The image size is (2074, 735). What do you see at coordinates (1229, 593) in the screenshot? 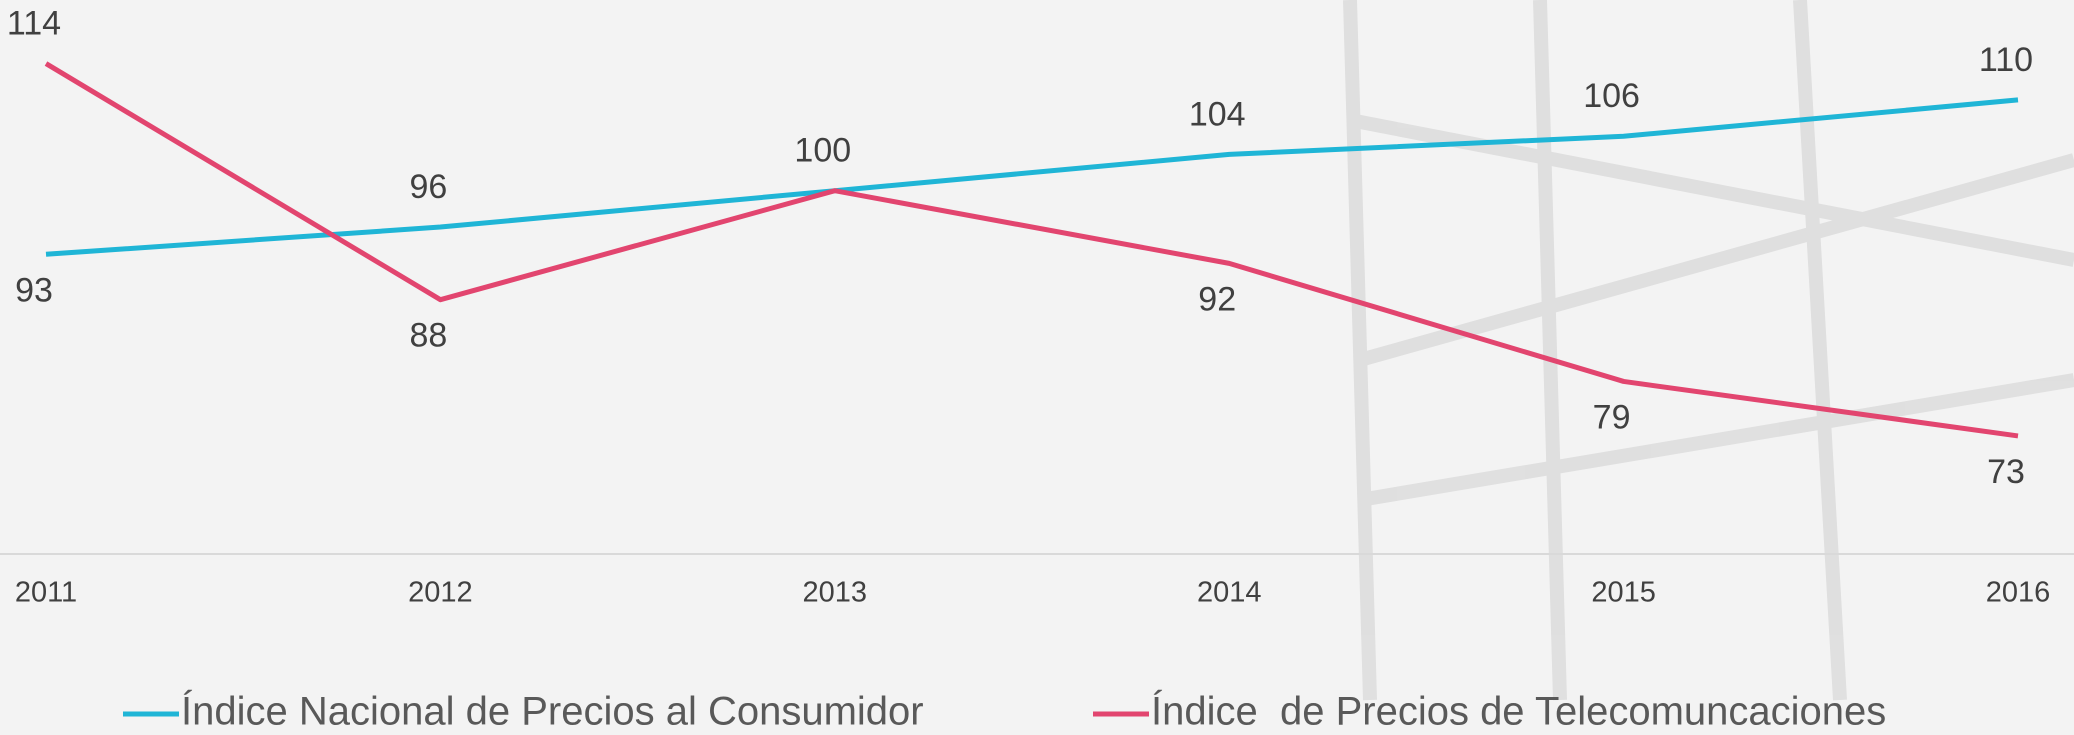
I see `x-tick-label: 2014` at bounding box center [1229, 593].